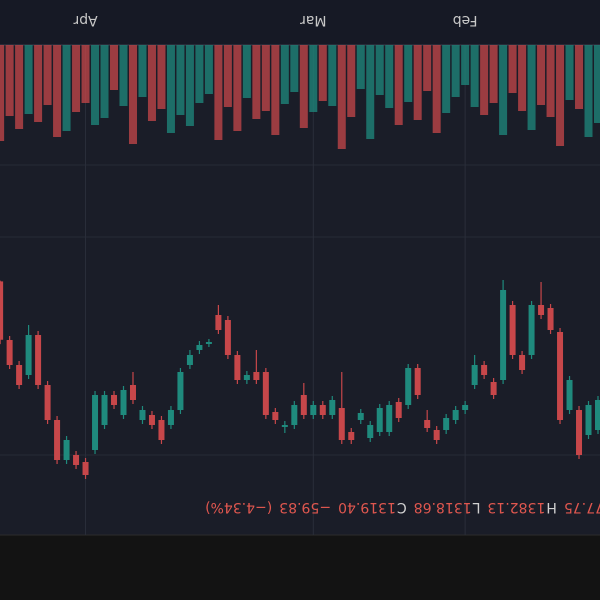 Image resolution: width=600 pixels, height=600 pixels. What do you see at coordinates (85, 20) in the screenshot?
I see `x-tick-label: Apr` at bounding box center [85, 20].